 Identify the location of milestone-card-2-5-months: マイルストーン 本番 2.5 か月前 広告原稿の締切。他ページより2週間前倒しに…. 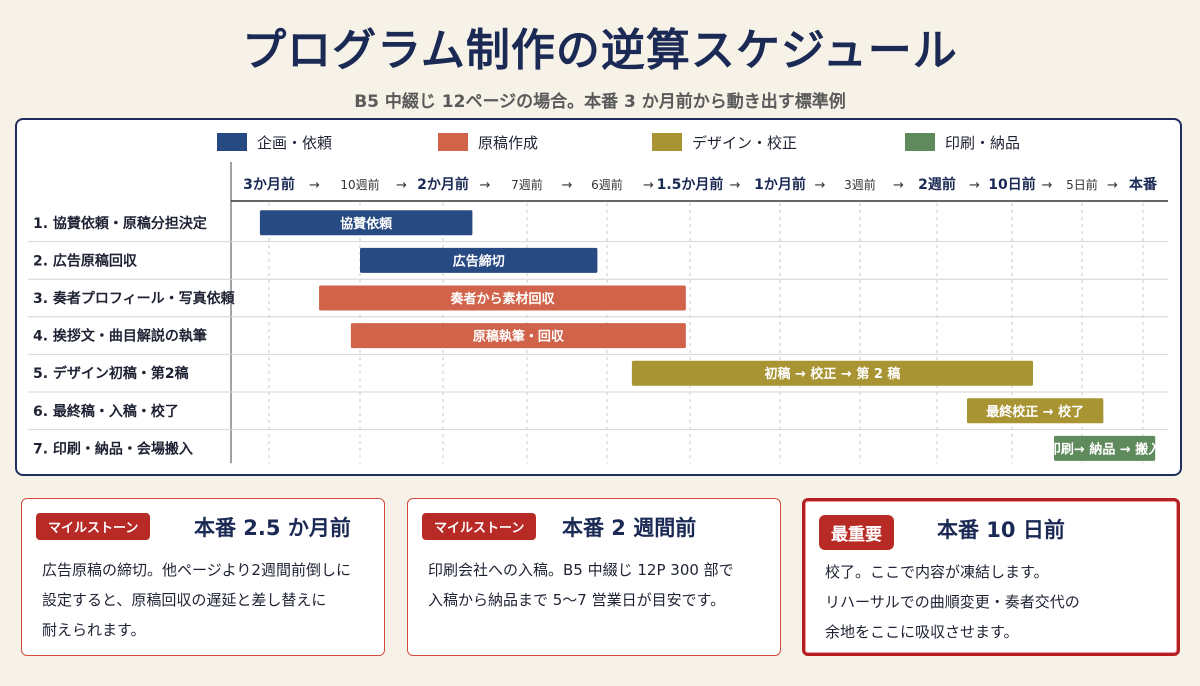
(203, 577).